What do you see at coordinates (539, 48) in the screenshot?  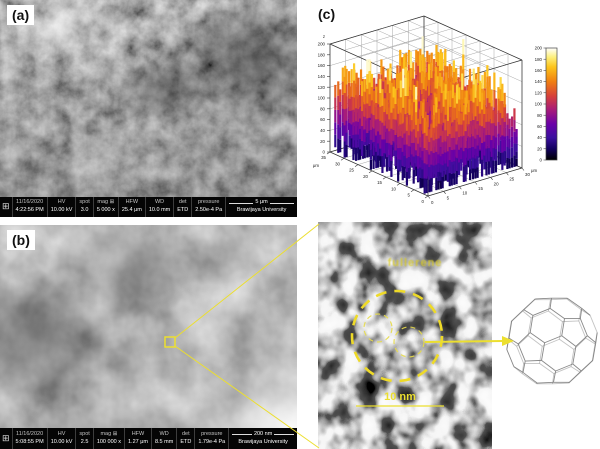 I see `svg-text: 200` at bounding box center [539, 48].